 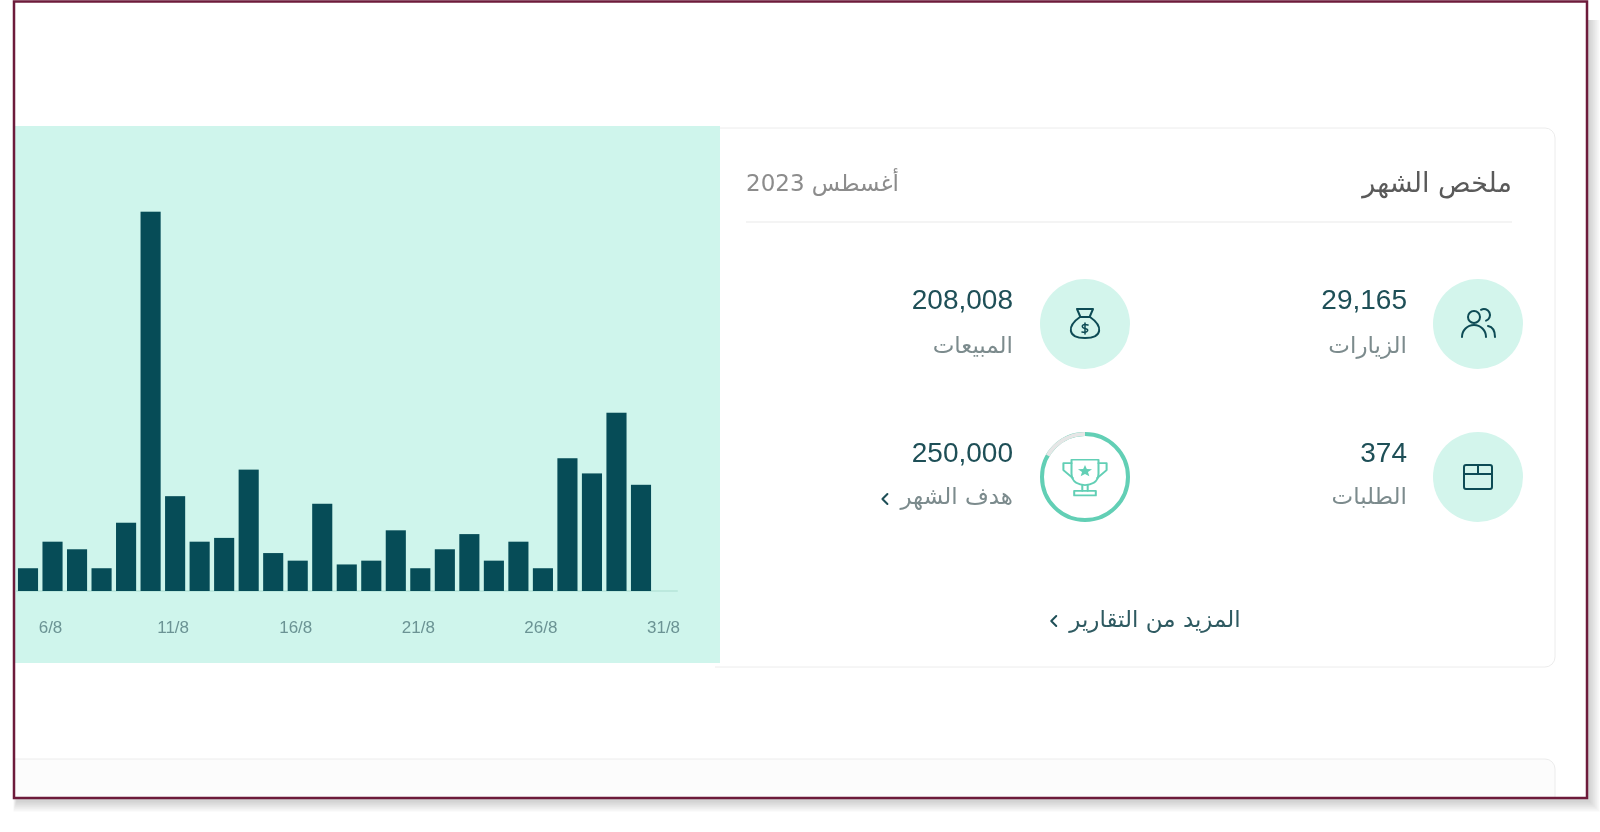 I want to click on x-tick-label: 6/8, so click(x=50, y=627).